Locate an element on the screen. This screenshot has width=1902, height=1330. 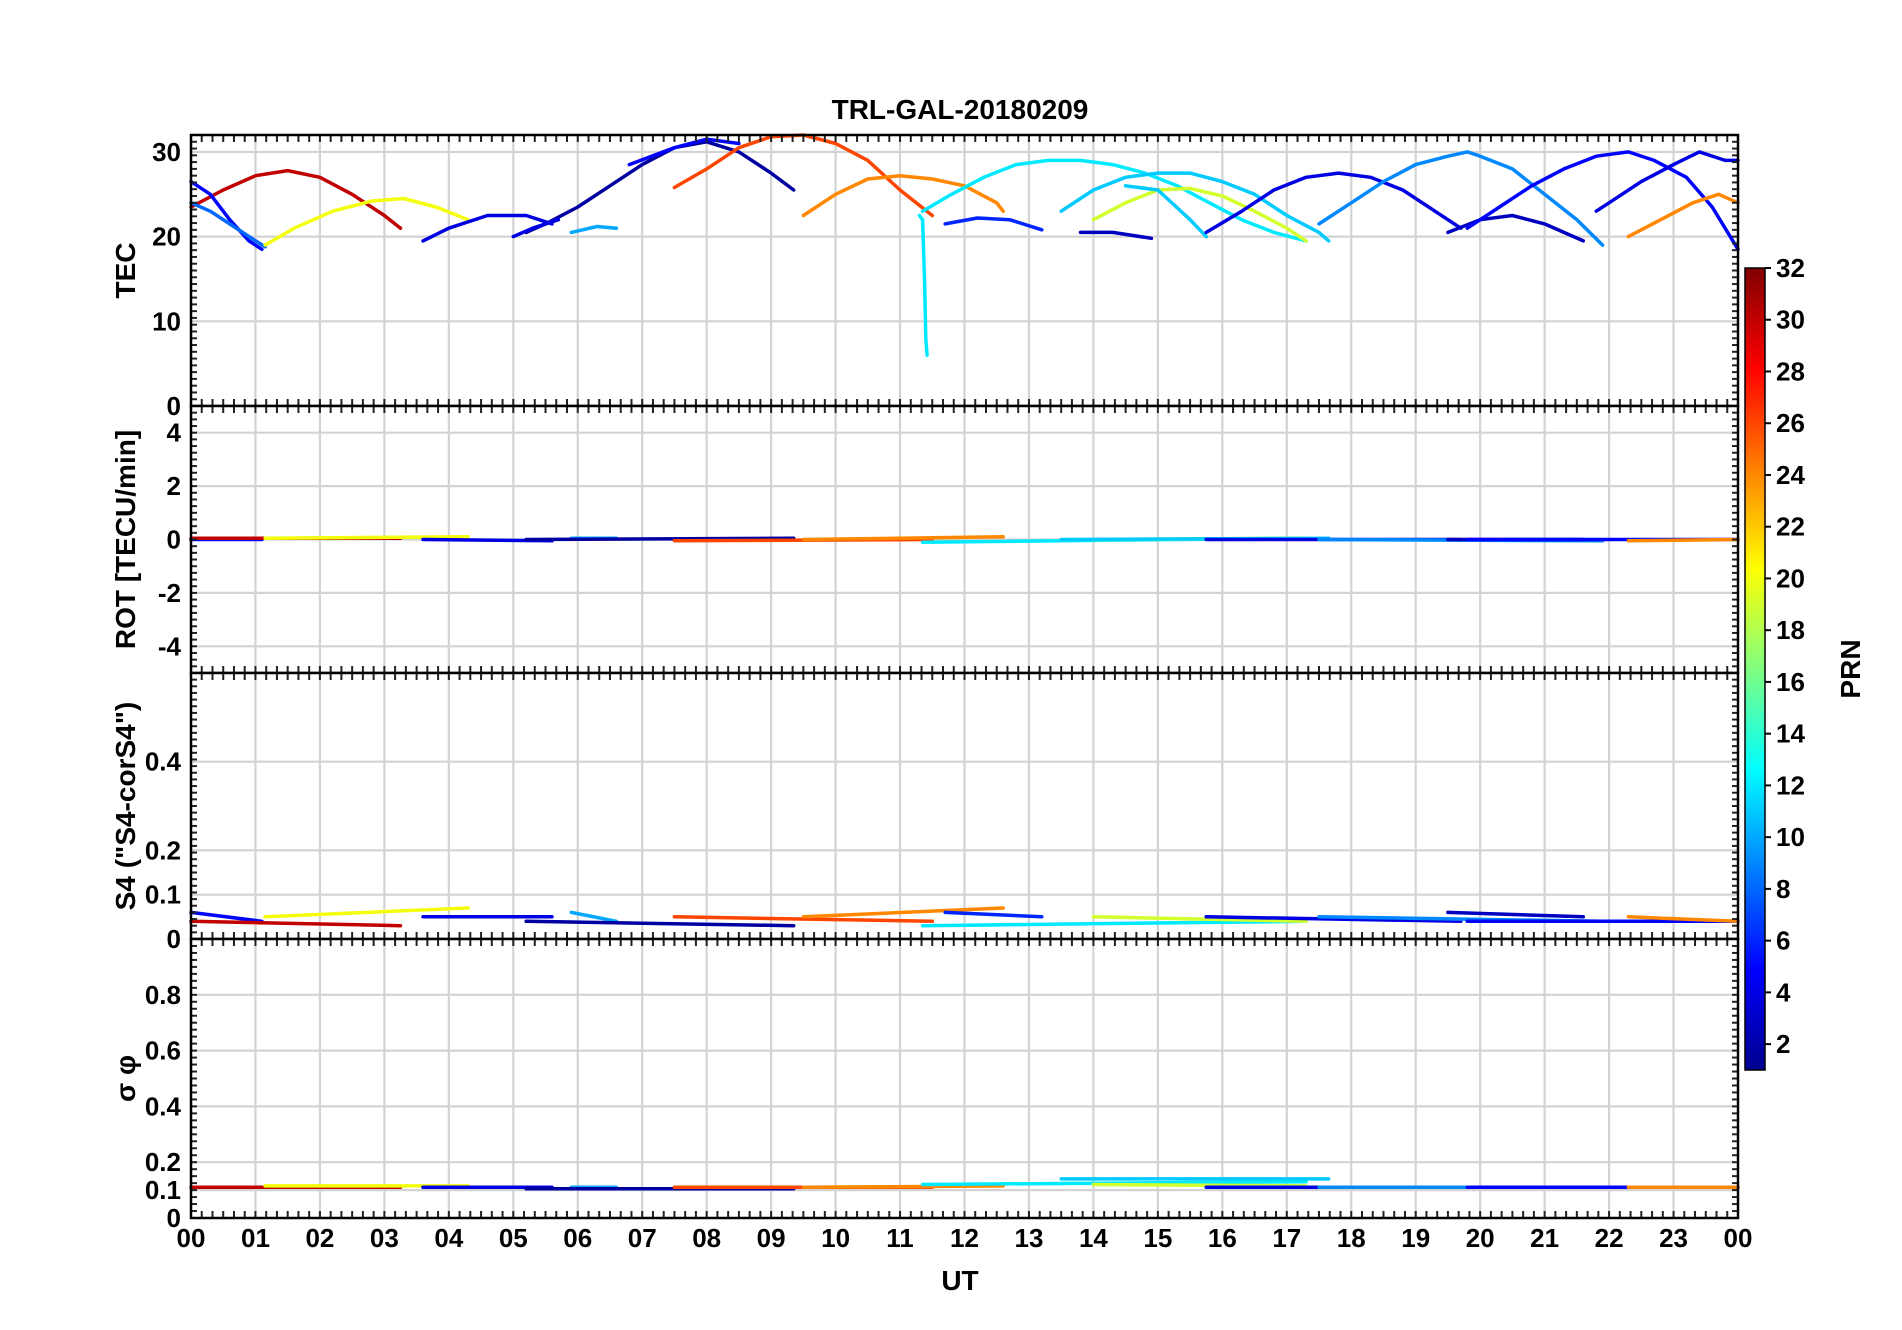
x-tick-label: 04 is located at coordinates (448, 1238).